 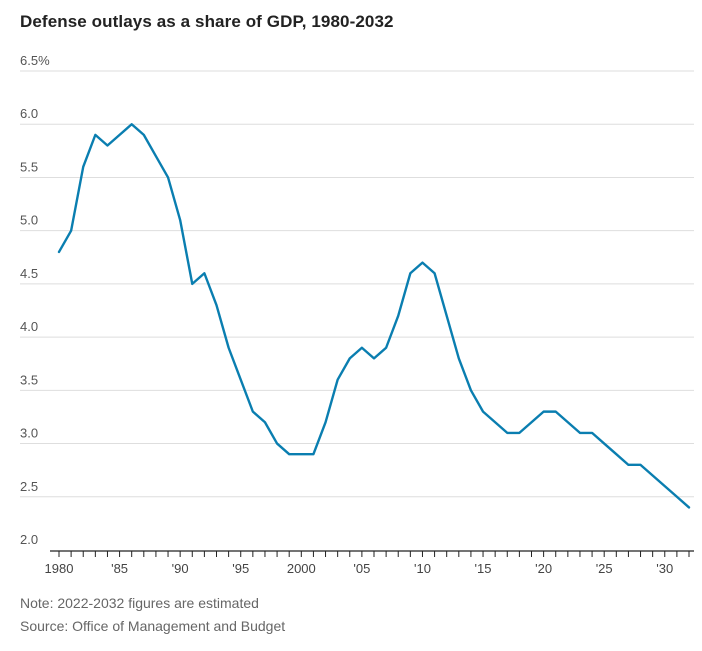 I want to click on y-tick-label: 5.5, so click(x=29, y=166).